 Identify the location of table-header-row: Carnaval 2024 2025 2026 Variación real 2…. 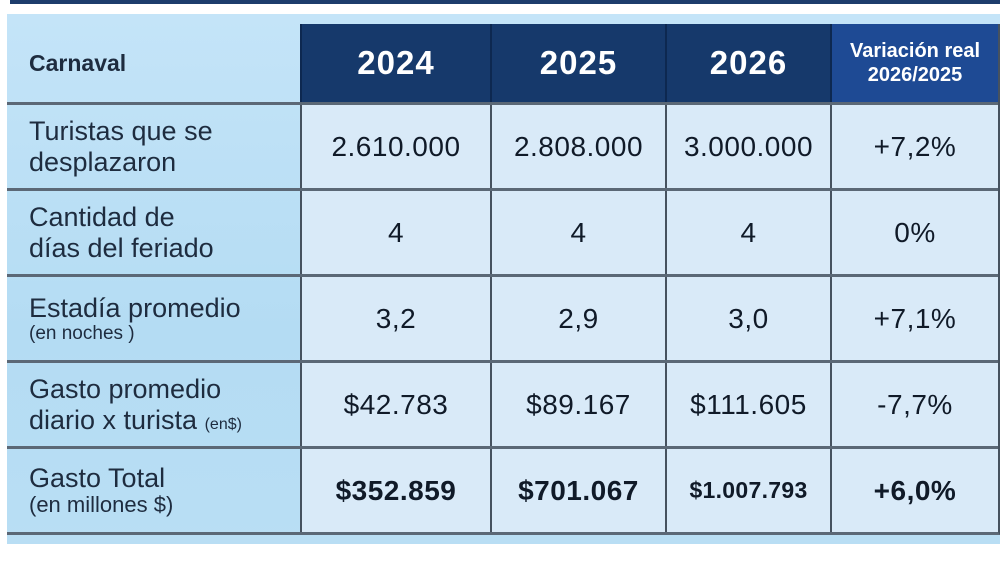
(502, 63).